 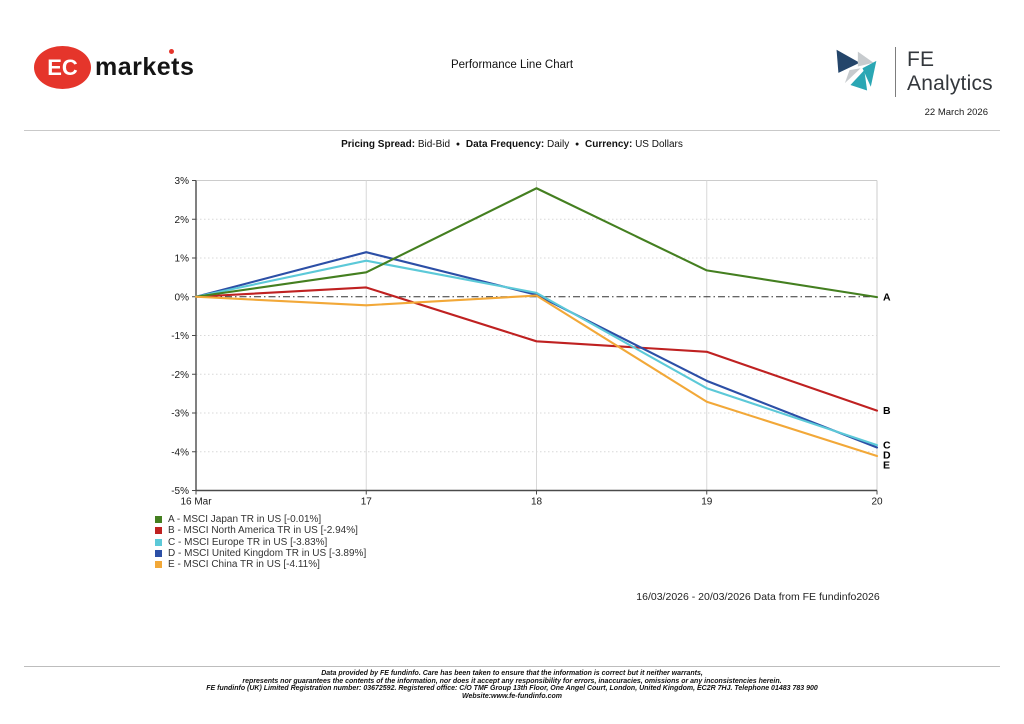 What do you see at coordinates (512, 696) in the screenshot?
I see `footer-line: Website:www.fe-fundinfo.com` at bounding box center [512, 696].